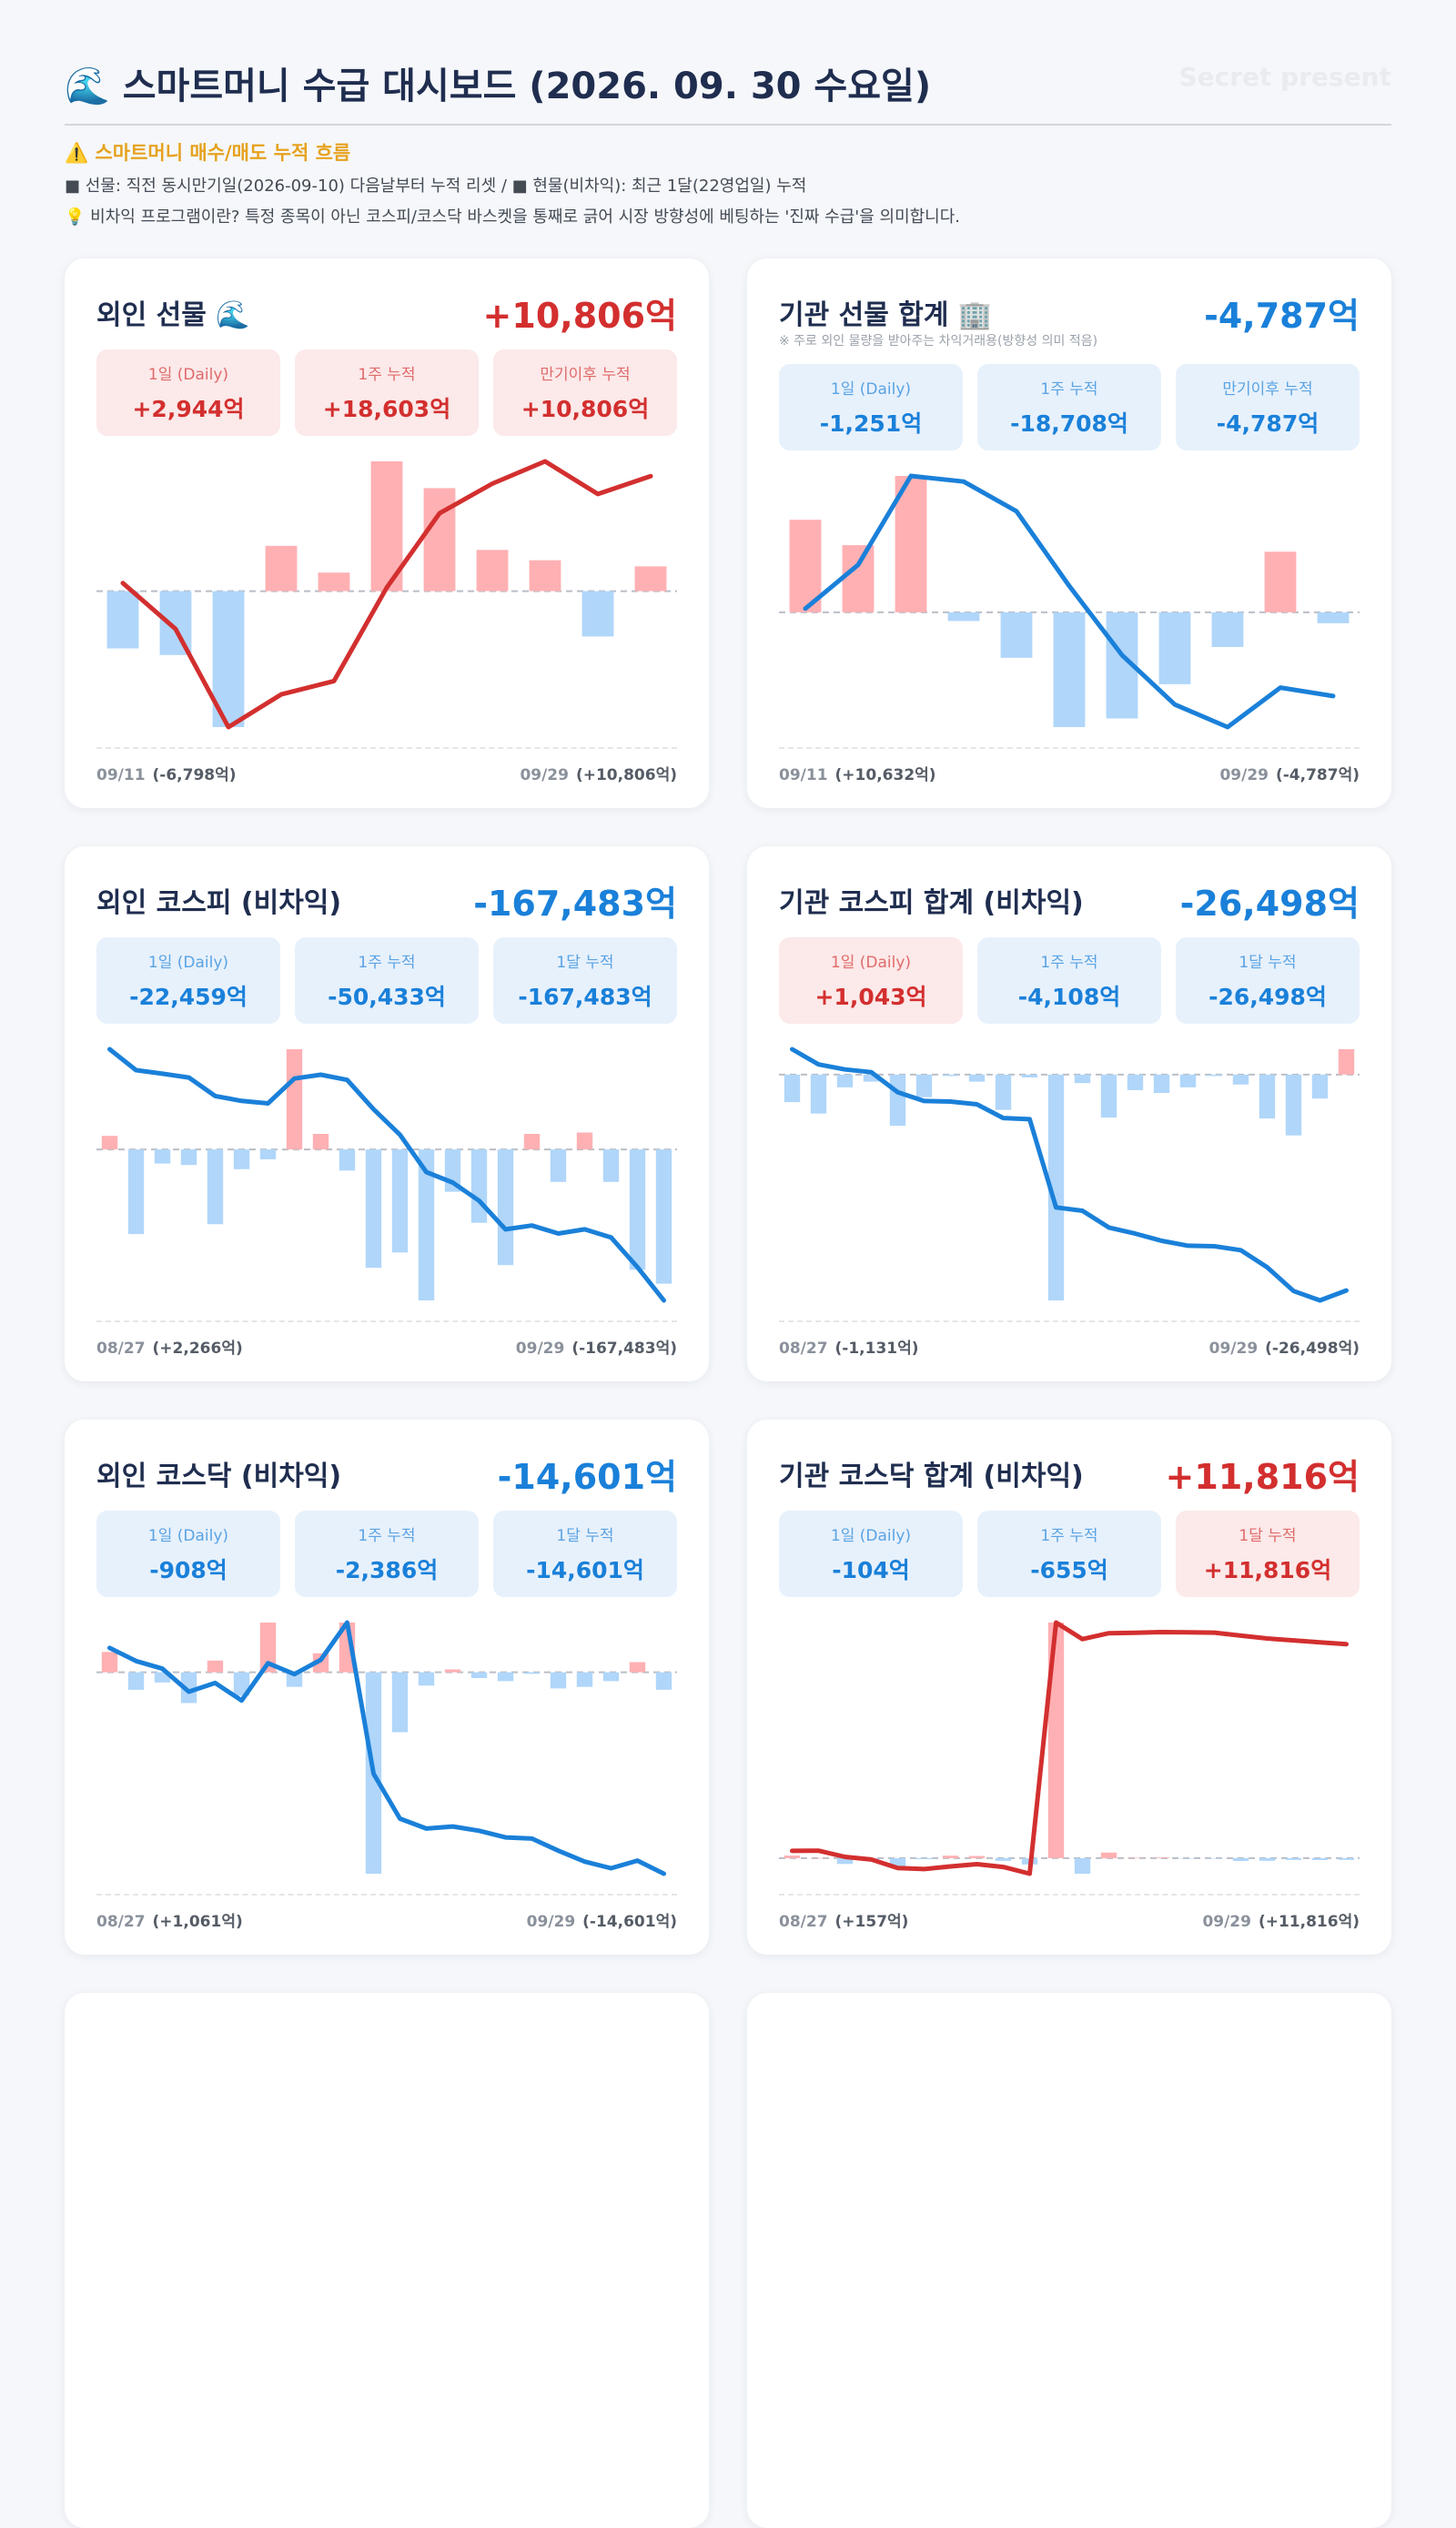  What do you see at coordinates (587, 1476) in the screenshot?
I see `card-total: -14,601억` at bounding box center [587, 1476].